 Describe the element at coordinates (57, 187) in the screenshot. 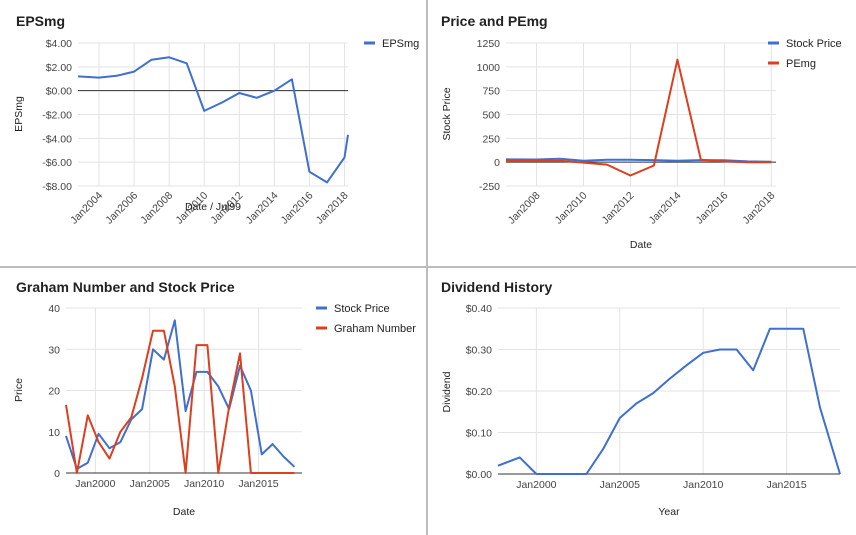

I see `y-tick-label: -$8.00` at that location.